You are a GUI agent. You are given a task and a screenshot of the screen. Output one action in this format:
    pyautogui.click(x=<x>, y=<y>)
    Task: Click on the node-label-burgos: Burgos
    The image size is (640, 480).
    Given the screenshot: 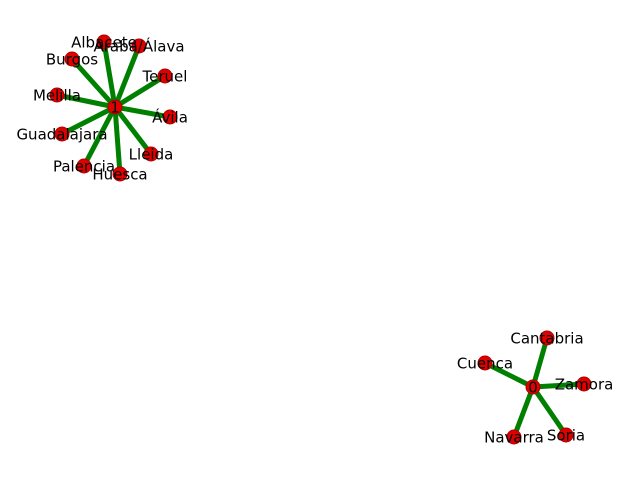 What is the action you would take?
    pyautogui.click(x=72, y=60)
    